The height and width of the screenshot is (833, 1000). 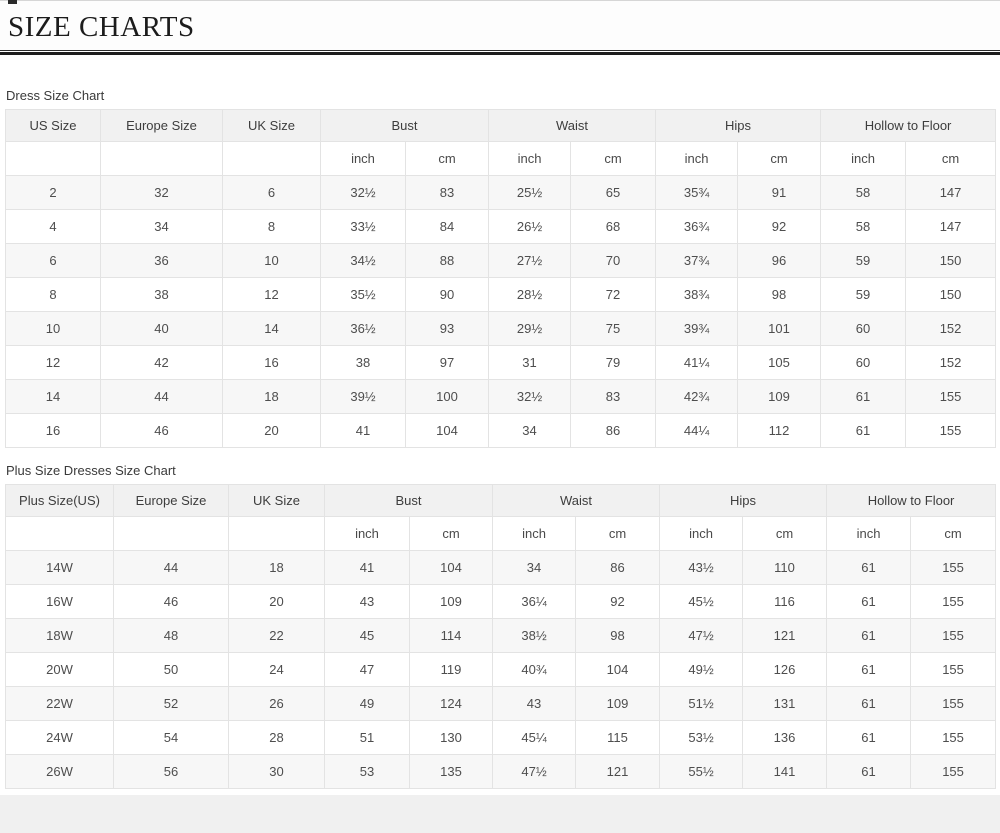 I want to click on table-cell: 114, so click(x=451, y=635).